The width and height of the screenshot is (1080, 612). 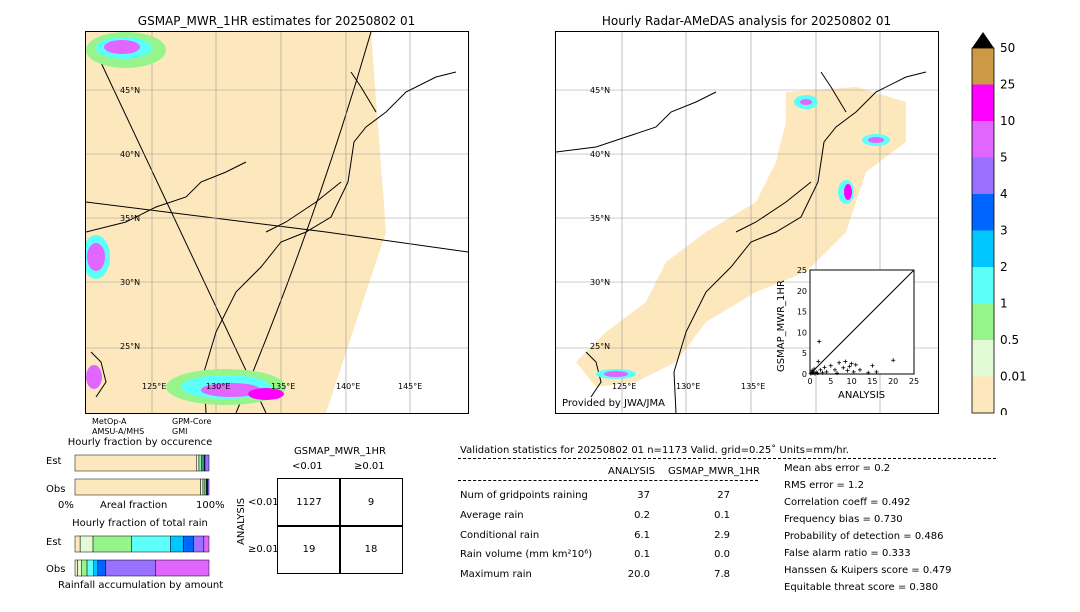 I want to click on colorbar-label: 3, so click(x=1004, y=231).